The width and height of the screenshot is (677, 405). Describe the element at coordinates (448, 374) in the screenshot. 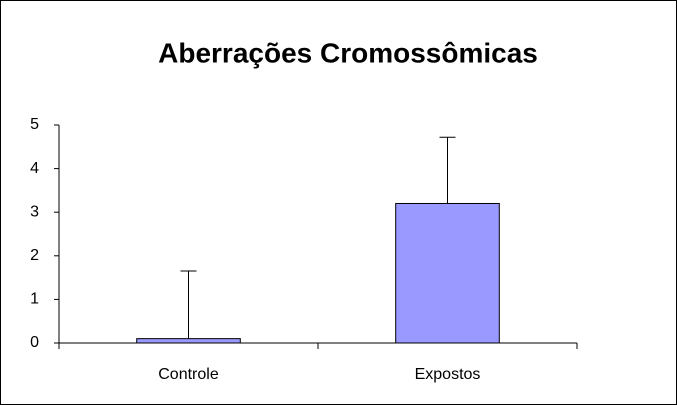

I see `x-tick-label: Expostos` at that location.